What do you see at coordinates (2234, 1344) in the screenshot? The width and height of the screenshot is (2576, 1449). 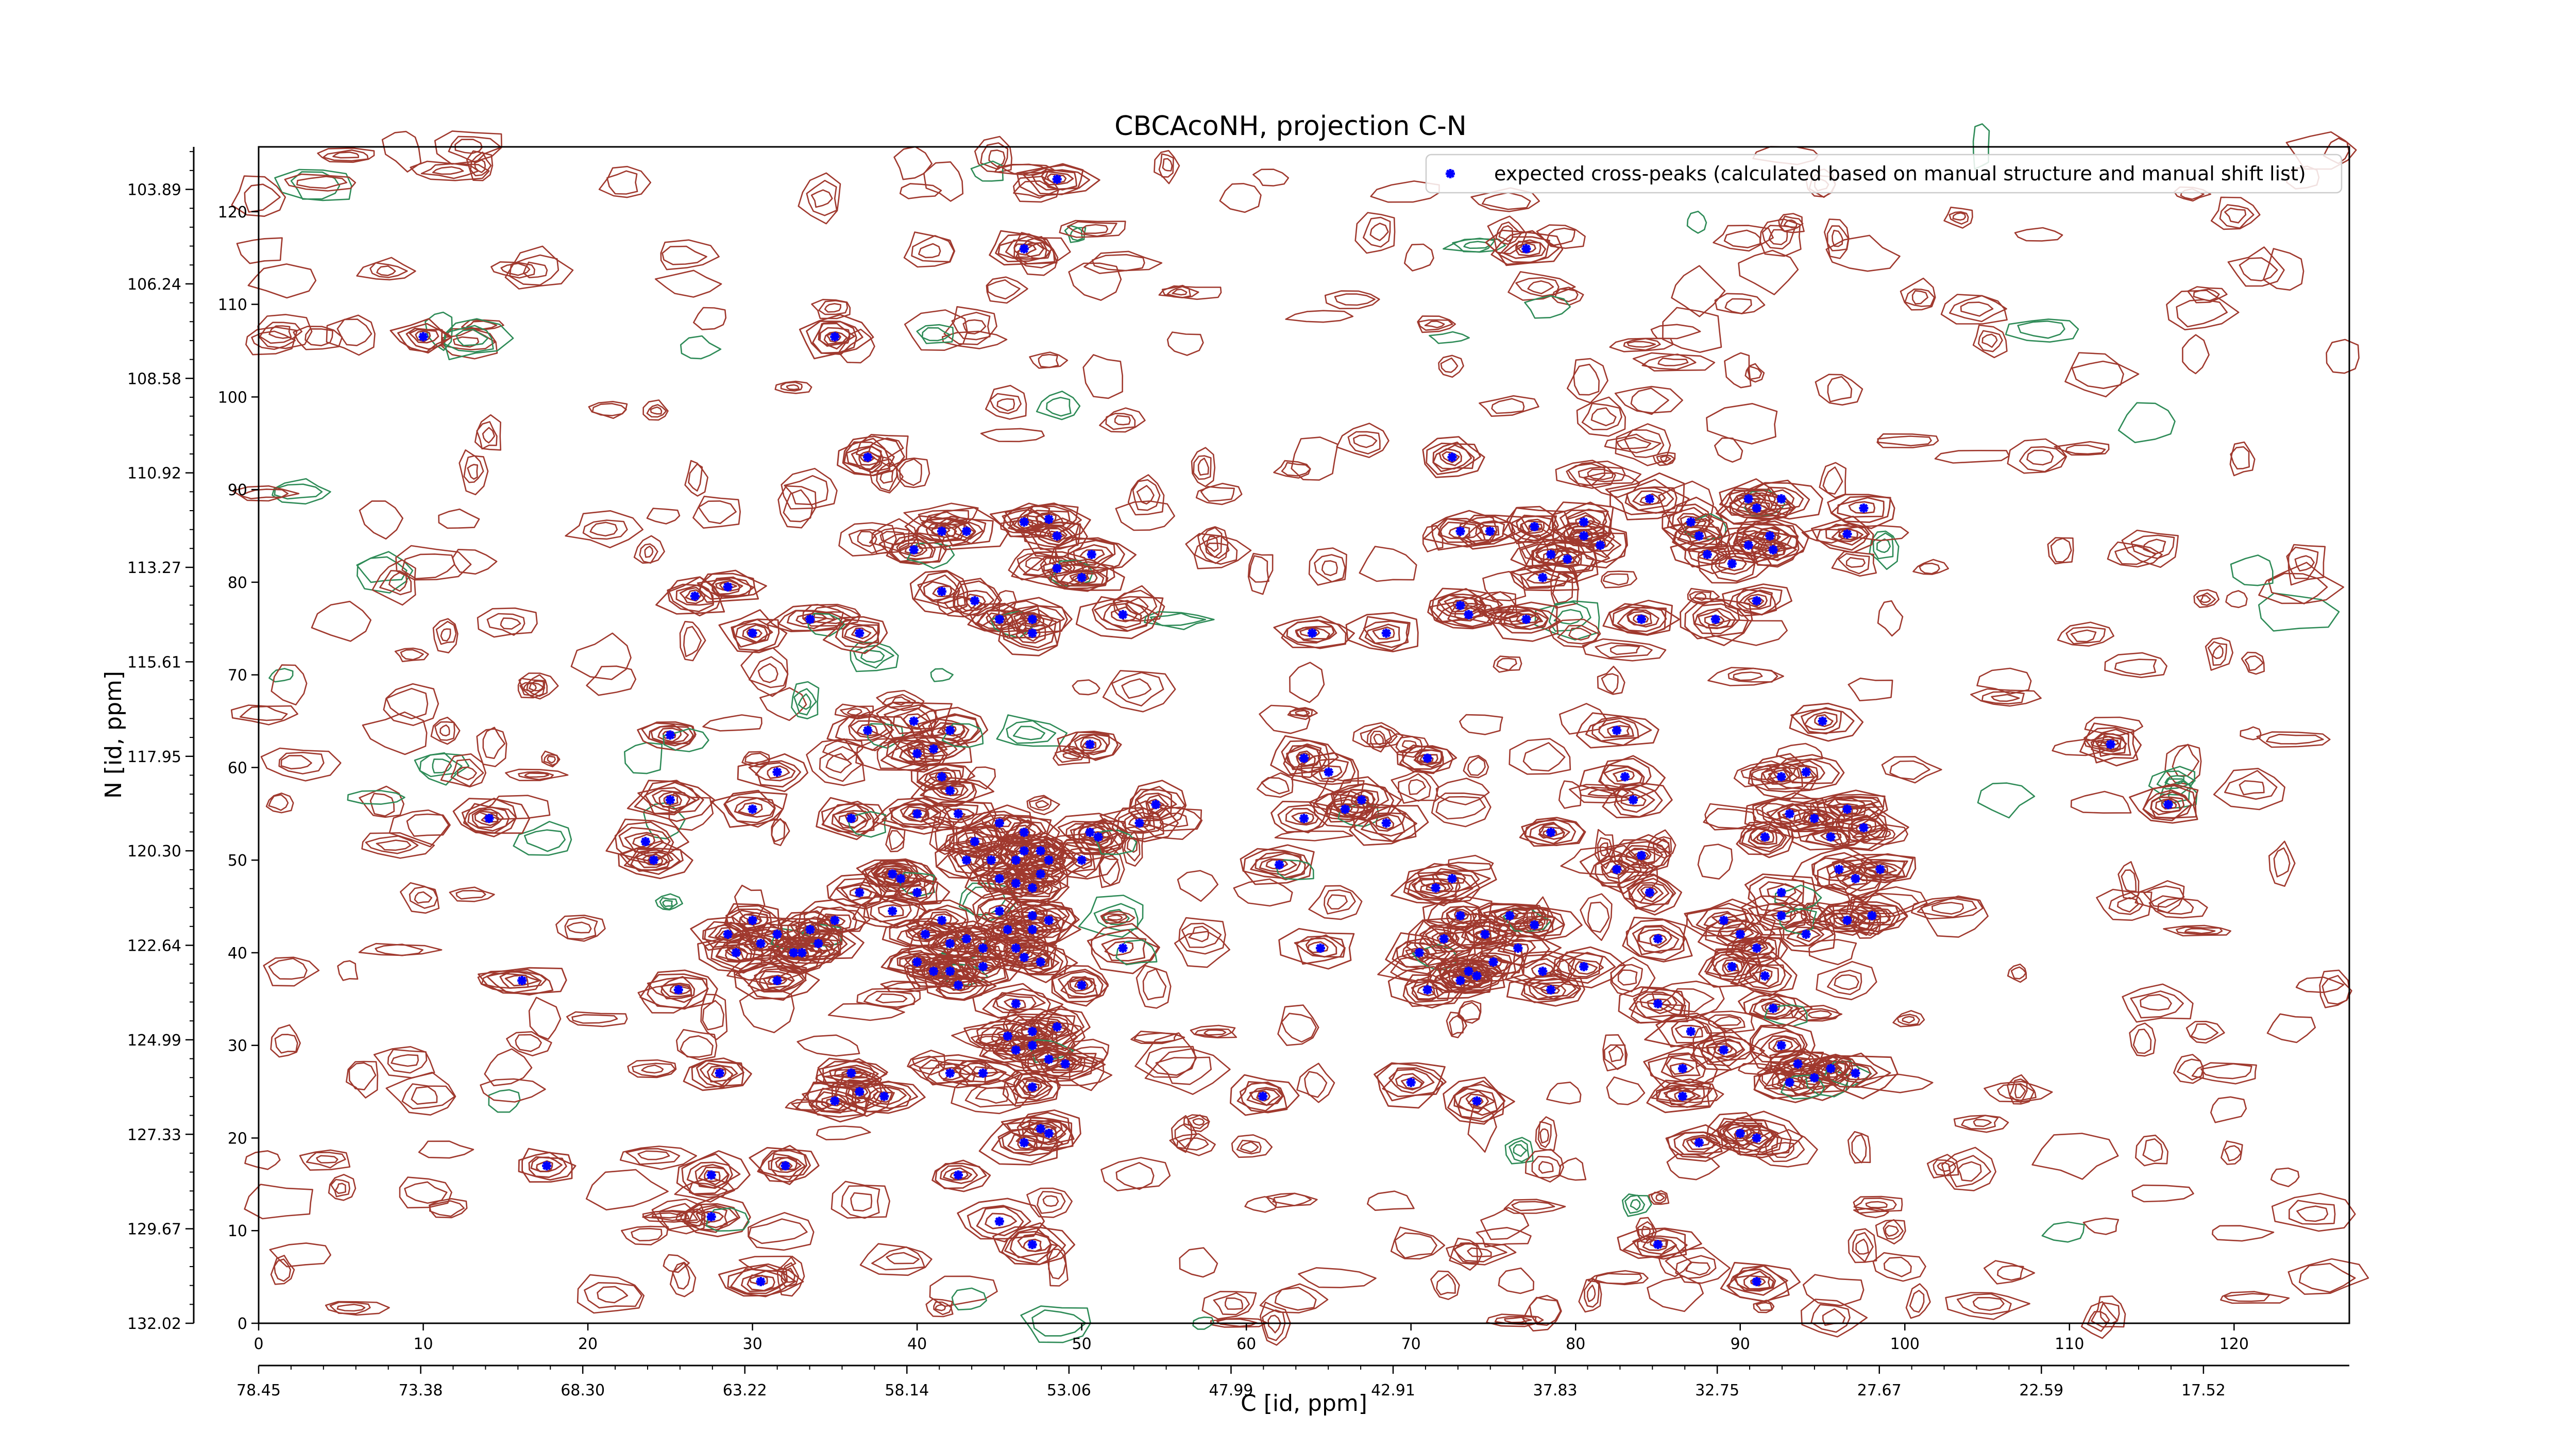 I see `x-index-tick-label: 120` at bounding box center [2234, 1344].